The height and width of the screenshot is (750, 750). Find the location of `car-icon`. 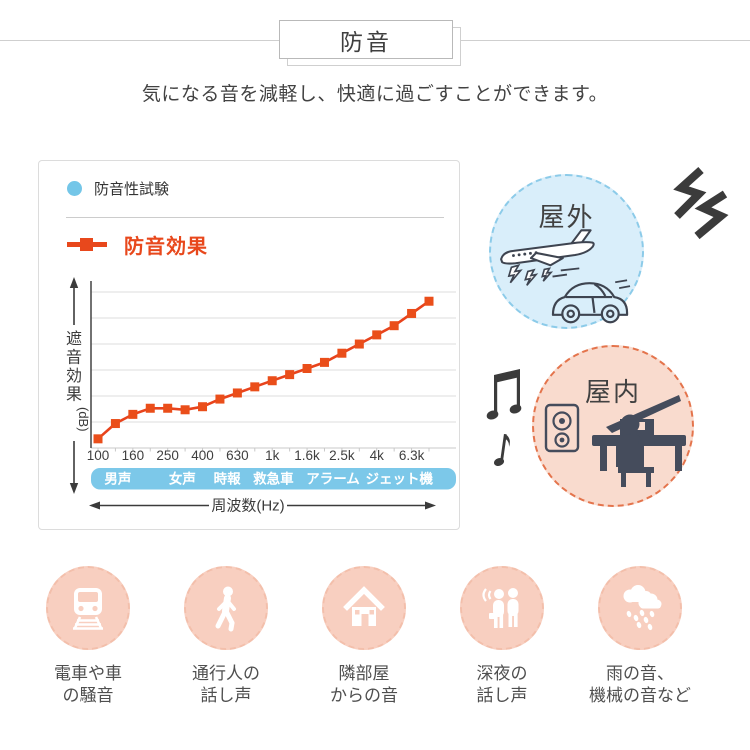

car-icon is located at coordinates (591, 301).